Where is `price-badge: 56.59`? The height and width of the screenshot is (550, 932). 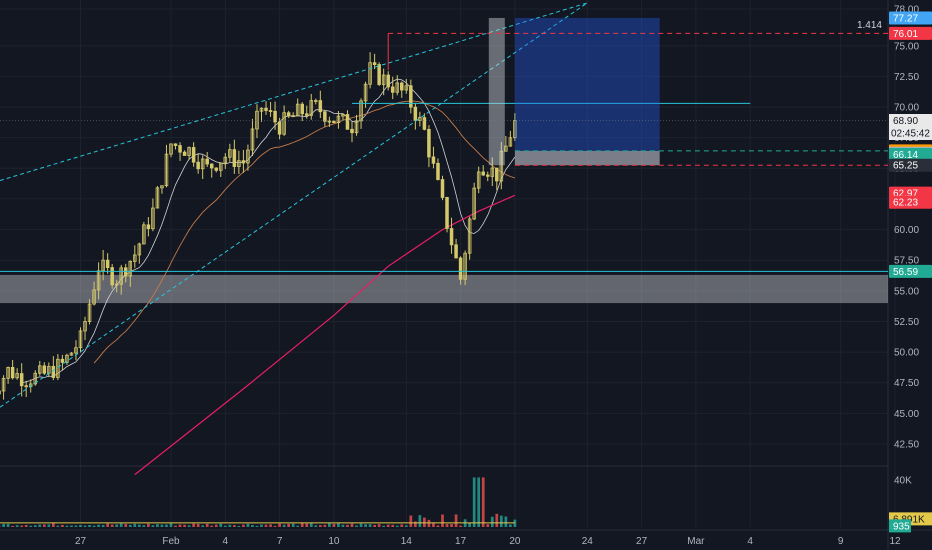
price-badge: 56.59 is located at coordinates (905, 272).